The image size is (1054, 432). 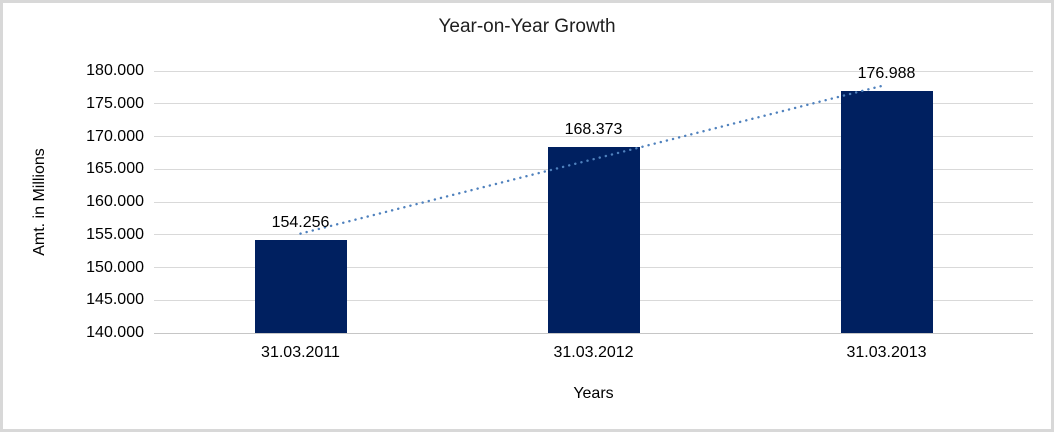 I want to click on chart-title: Year-on-Year Growth, so click(x=527, y=26).